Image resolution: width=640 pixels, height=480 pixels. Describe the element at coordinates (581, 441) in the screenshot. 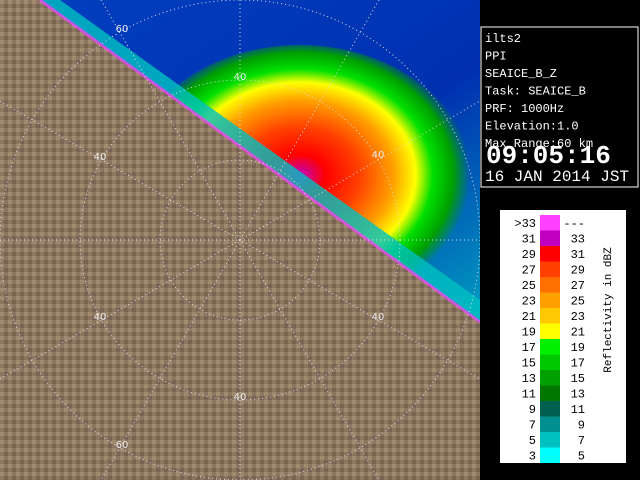

I see `legend-high: 7` at that location.